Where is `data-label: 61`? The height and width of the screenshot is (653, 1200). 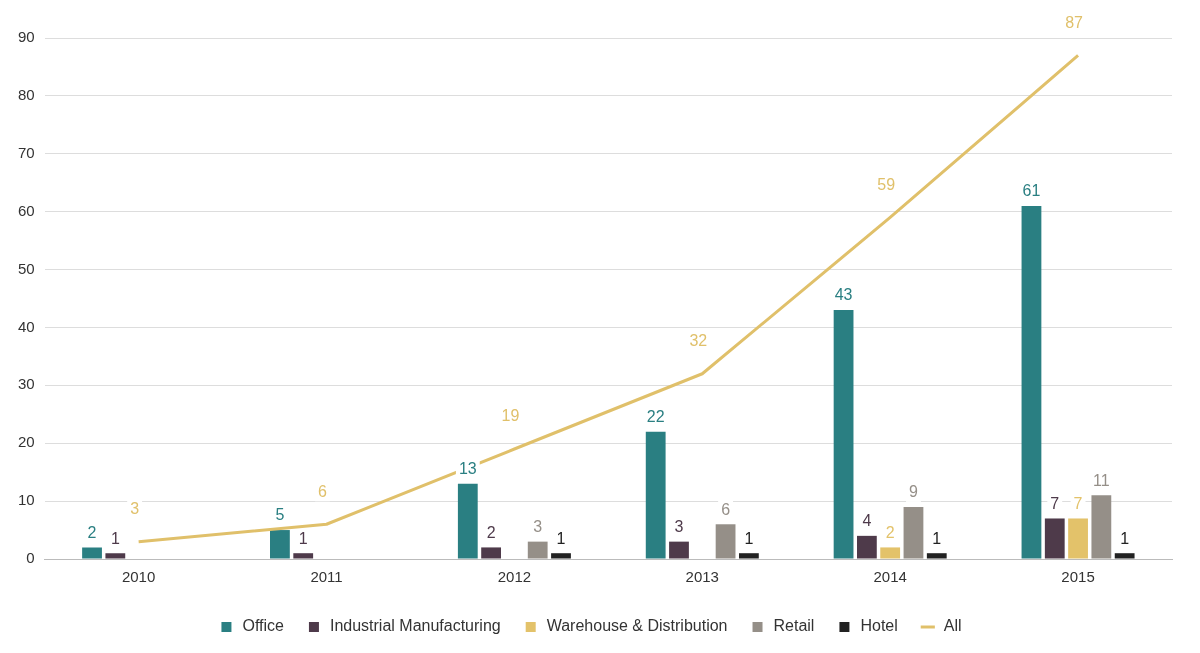 data-label: 61 is located at coordinates (1031, 191).